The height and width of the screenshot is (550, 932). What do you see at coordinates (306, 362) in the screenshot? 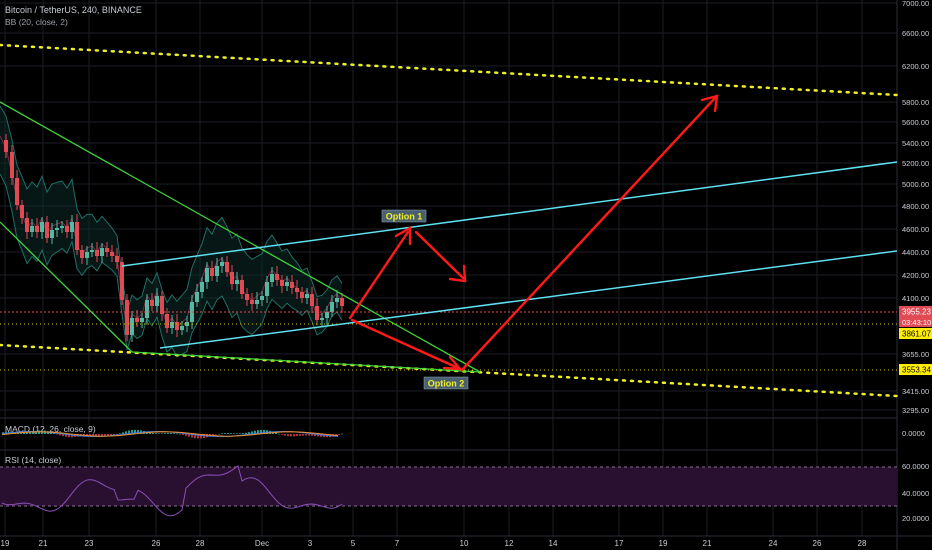
I see `wedge-lower-line-bottom` at bounding box center [306, 362].